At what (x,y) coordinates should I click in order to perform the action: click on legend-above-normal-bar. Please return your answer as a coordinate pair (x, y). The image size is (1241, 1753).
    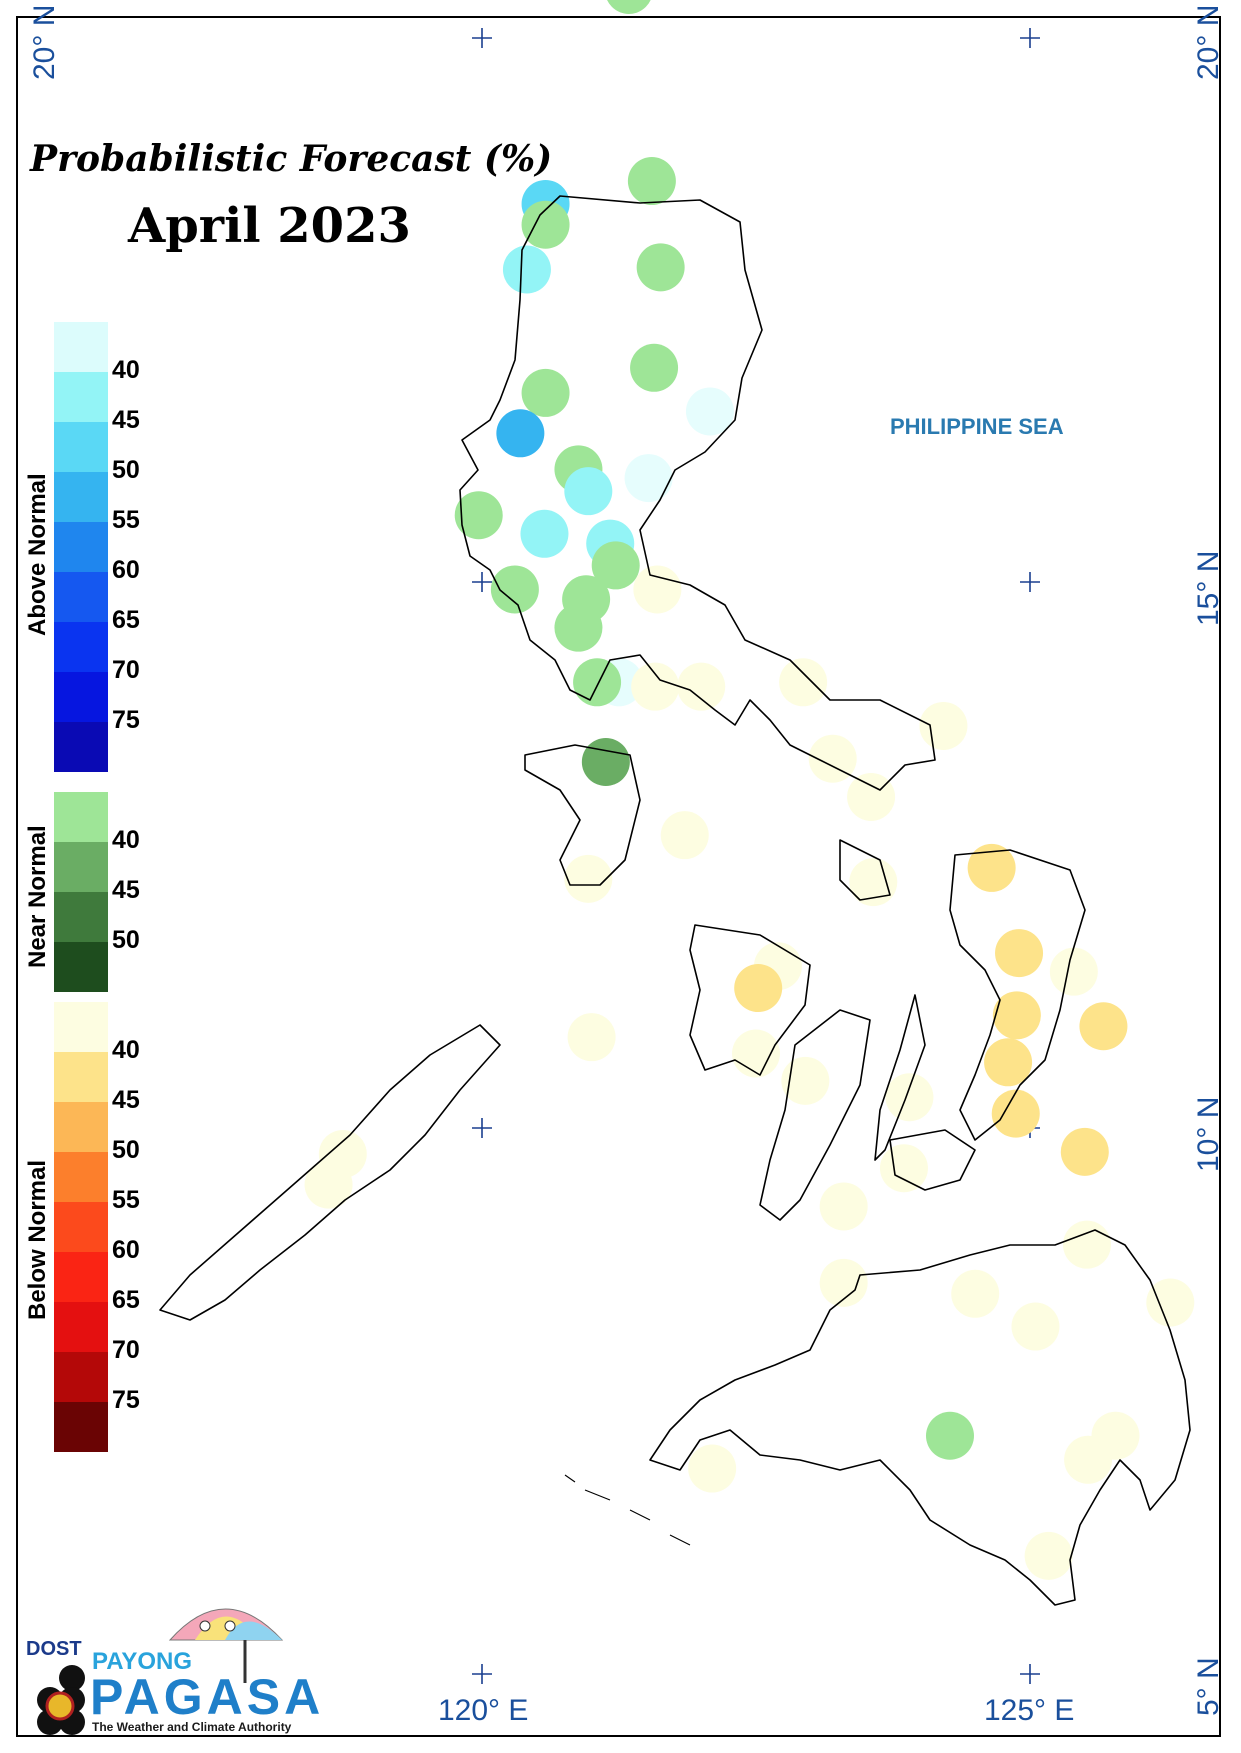
    Looking at the image, I should click on (81, 547).